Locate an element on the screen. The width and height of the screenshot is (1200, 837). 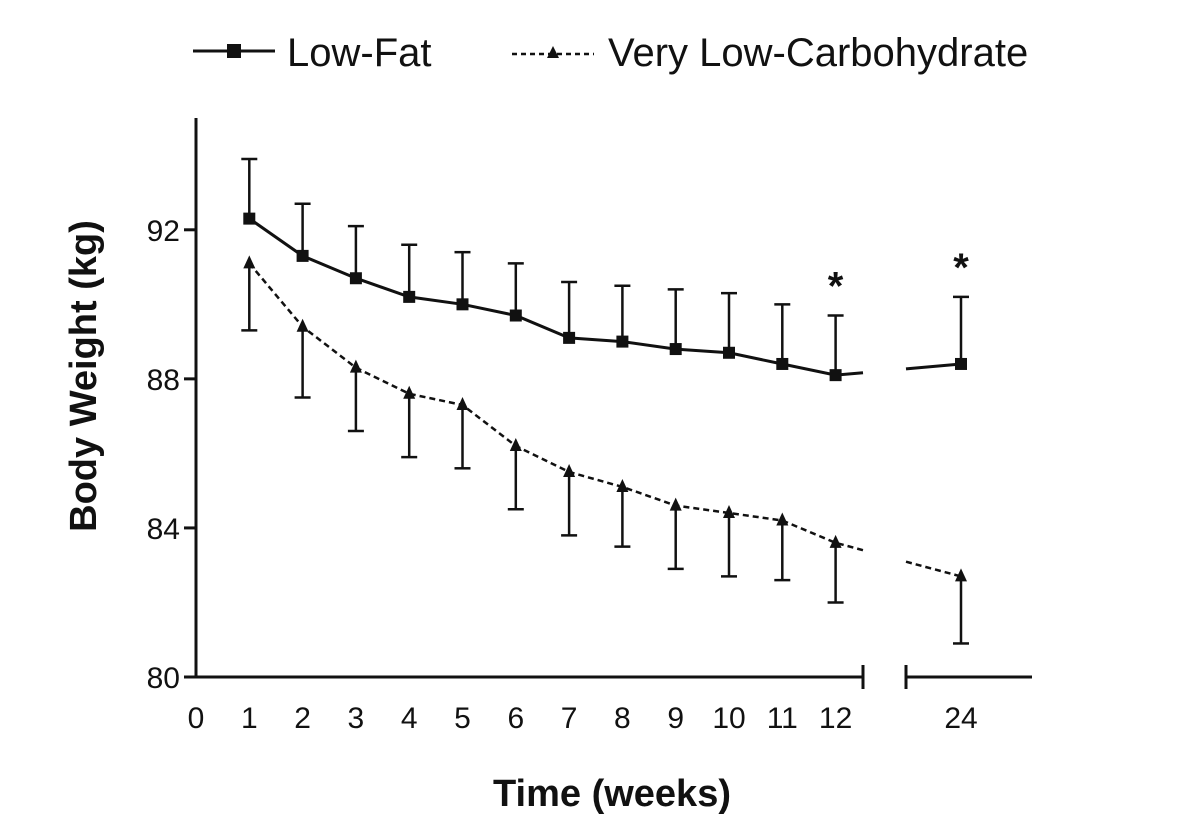
significance-layer: * * is located at coordinates (898, 277).